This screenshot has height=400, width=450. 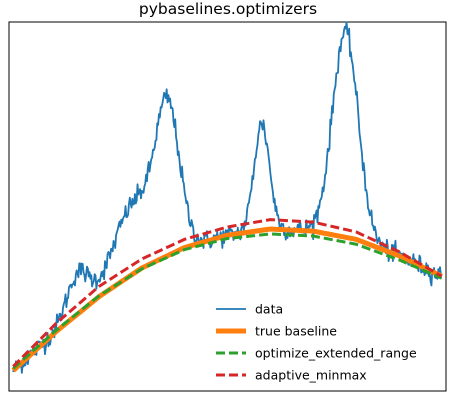 I want to click on legend-label-3: adaptive_minmax, so click(x=311, y=375).